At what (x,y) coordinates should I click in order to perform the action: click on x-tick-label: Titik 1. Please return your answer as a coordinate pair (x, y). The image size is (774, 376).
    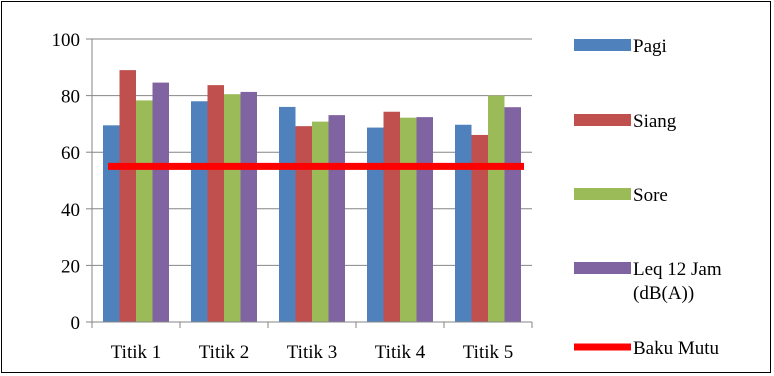
    Looking at the image, I should click on (136, 352).